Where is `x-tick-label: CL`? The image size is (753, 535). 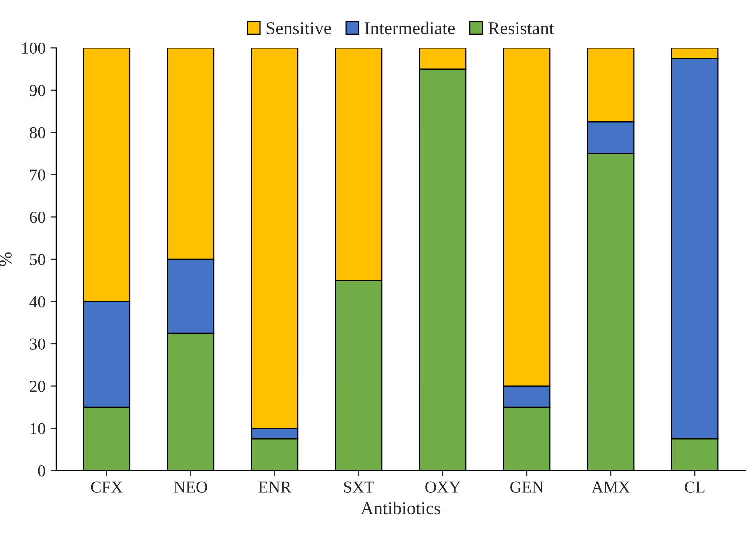 x-tick-label: CL is located at coordinates (695, 487).